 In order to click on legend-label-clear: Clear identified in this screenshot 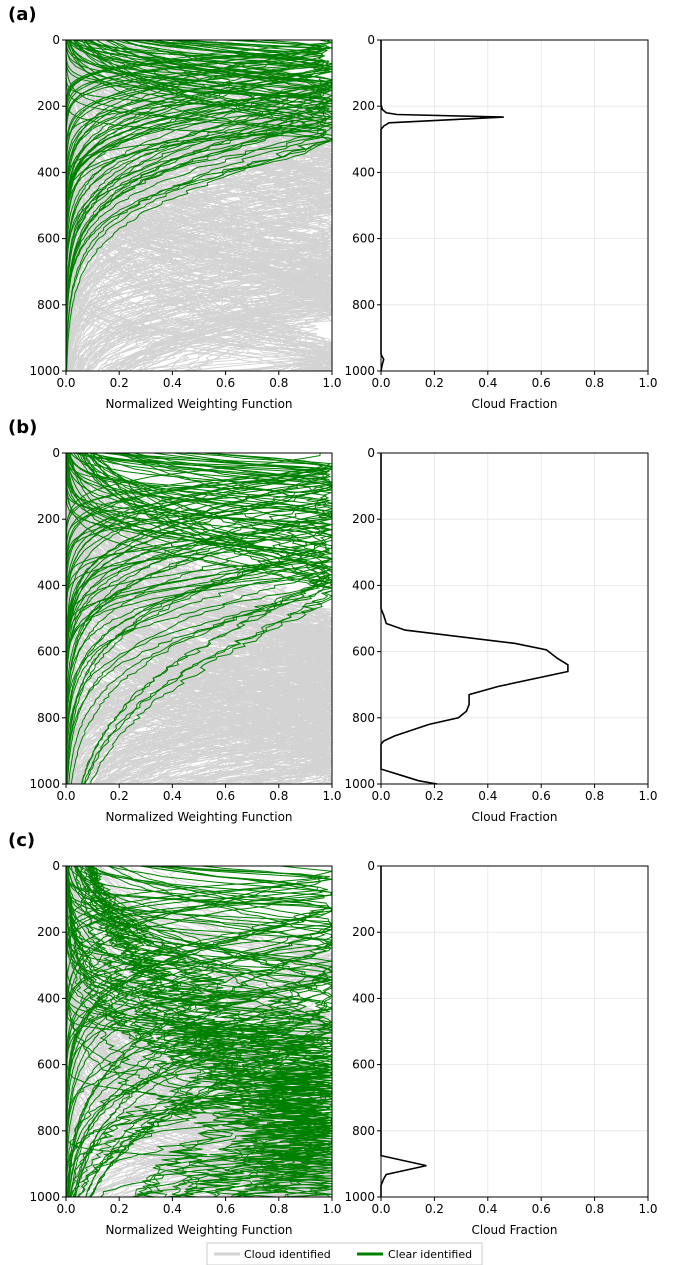, I will do `click(430, 1254)`.